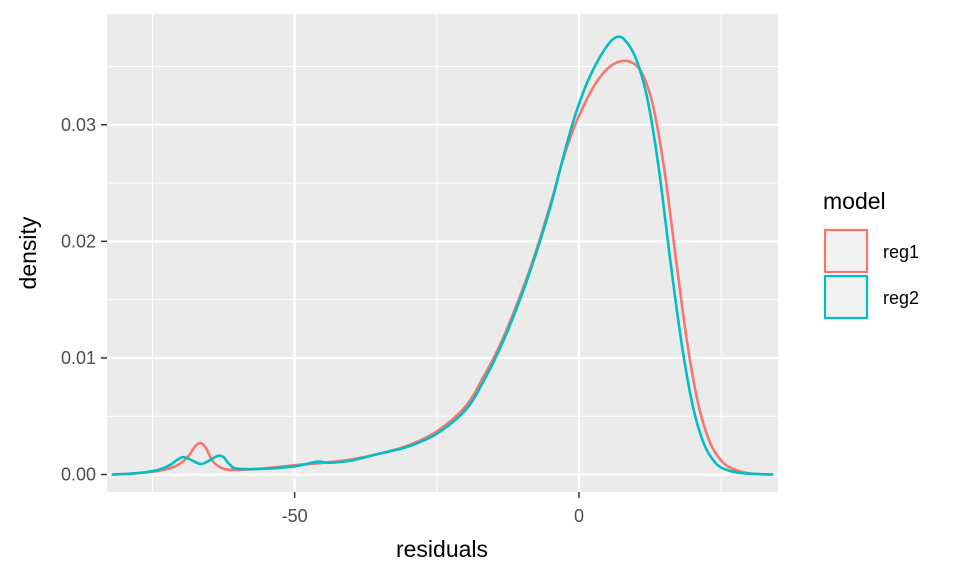 This screenshot has height=576, width=960. What do you see at coordinates (78, 241) in the screenshot?
I see `y-tick-label: 0.02` at bounding box center [78, 241].